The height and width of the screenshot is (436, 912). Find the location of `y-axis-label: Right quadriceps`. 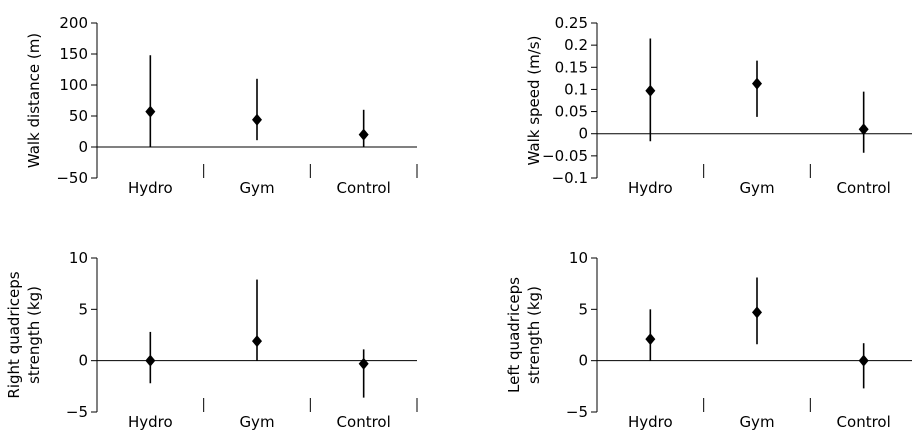

y-axis-label: Right quadriceps is located at coordinates (14, 334).